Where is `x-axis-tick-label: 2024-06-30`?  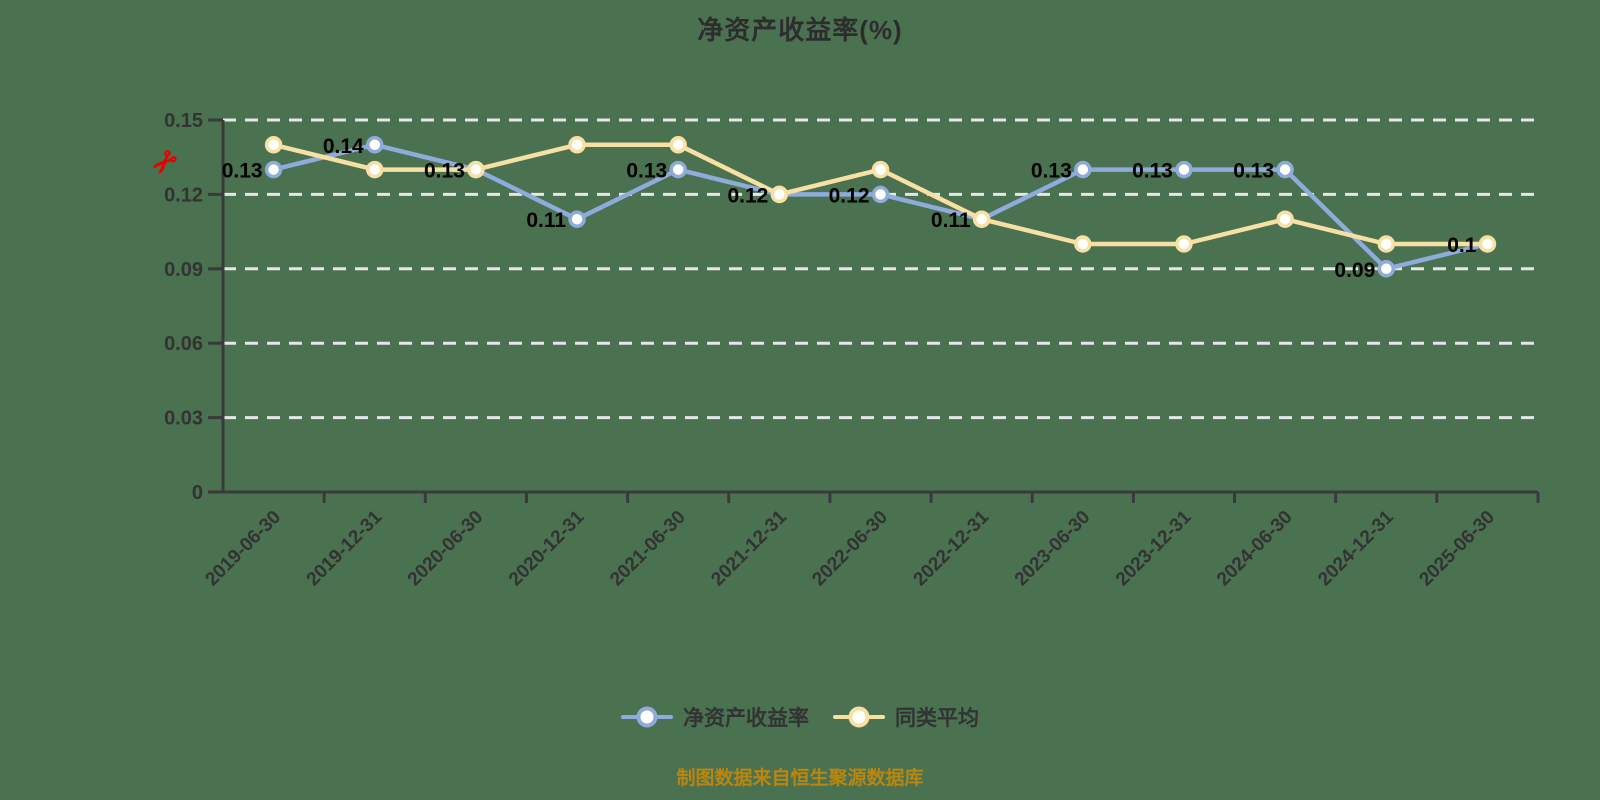
x-axis-tick-label: 2024-06-30 is located at coordinates (1255, 549).